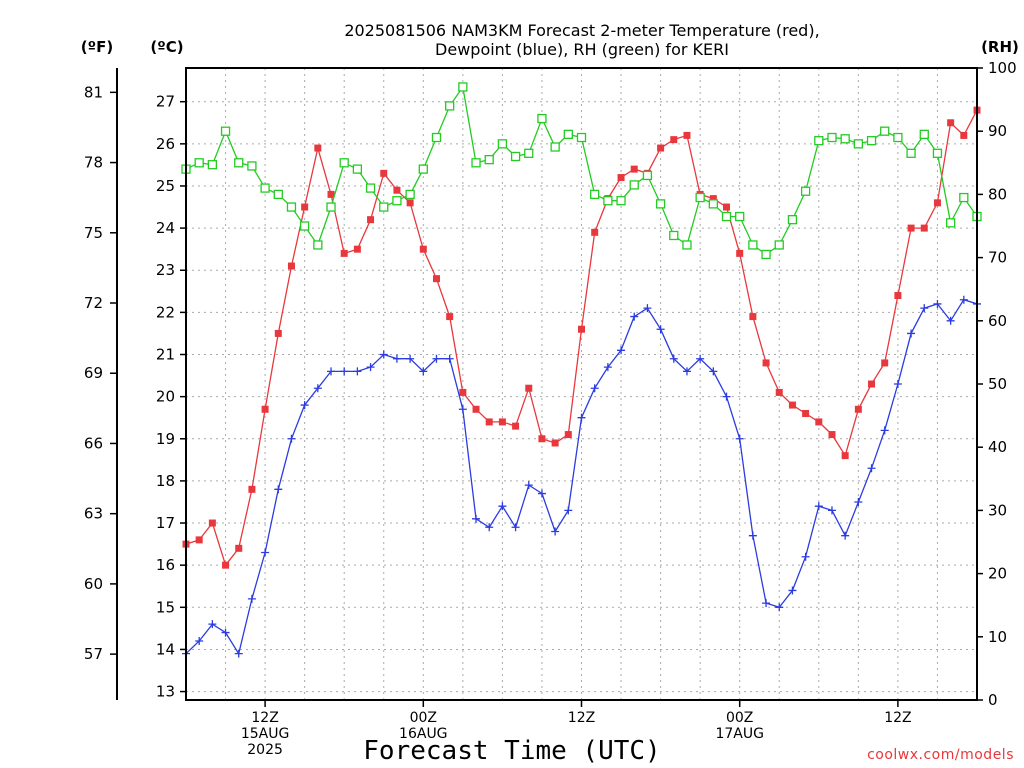  Describe the element at coordinates (582, 49) in the screenshot. I see `chart-title-line-2: Dewpoint (blue), RH (green) for KERI` at that location.